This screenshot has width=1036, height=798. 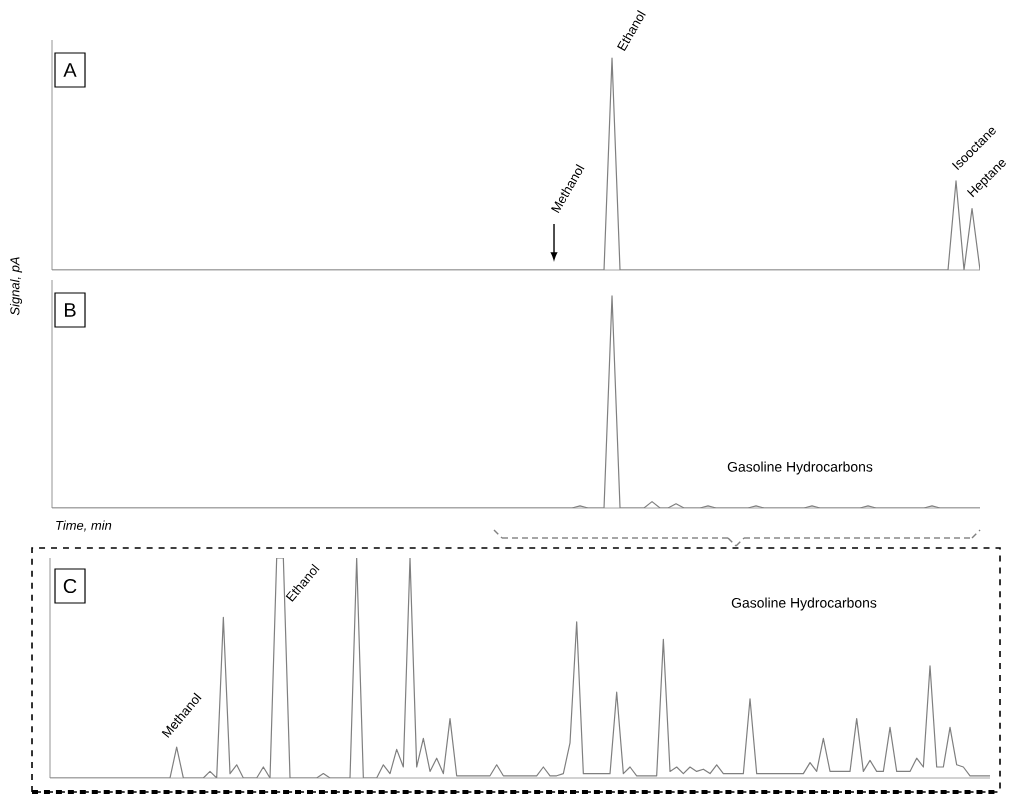 What do you see at coordinates (70, 310) in the screenshot?
I see `chart-title: B` at bounding box center [70, 310].